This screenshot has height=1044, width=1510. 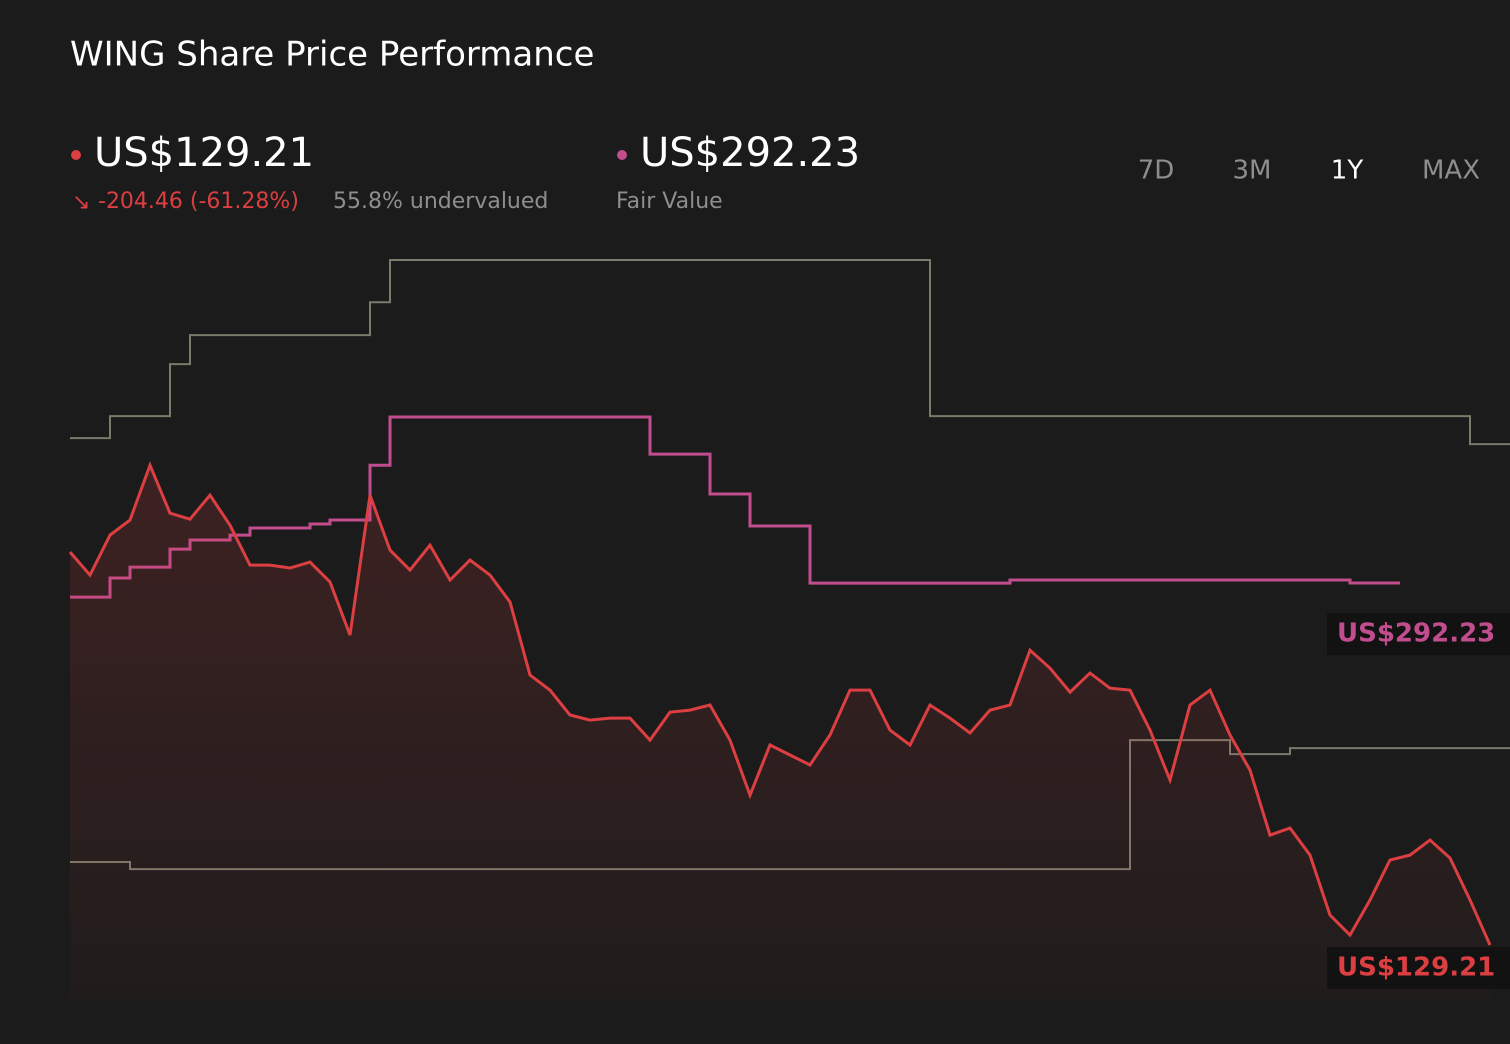 I want to click on chart-title: WING Share Price Performance, so click(x=332, y=55).